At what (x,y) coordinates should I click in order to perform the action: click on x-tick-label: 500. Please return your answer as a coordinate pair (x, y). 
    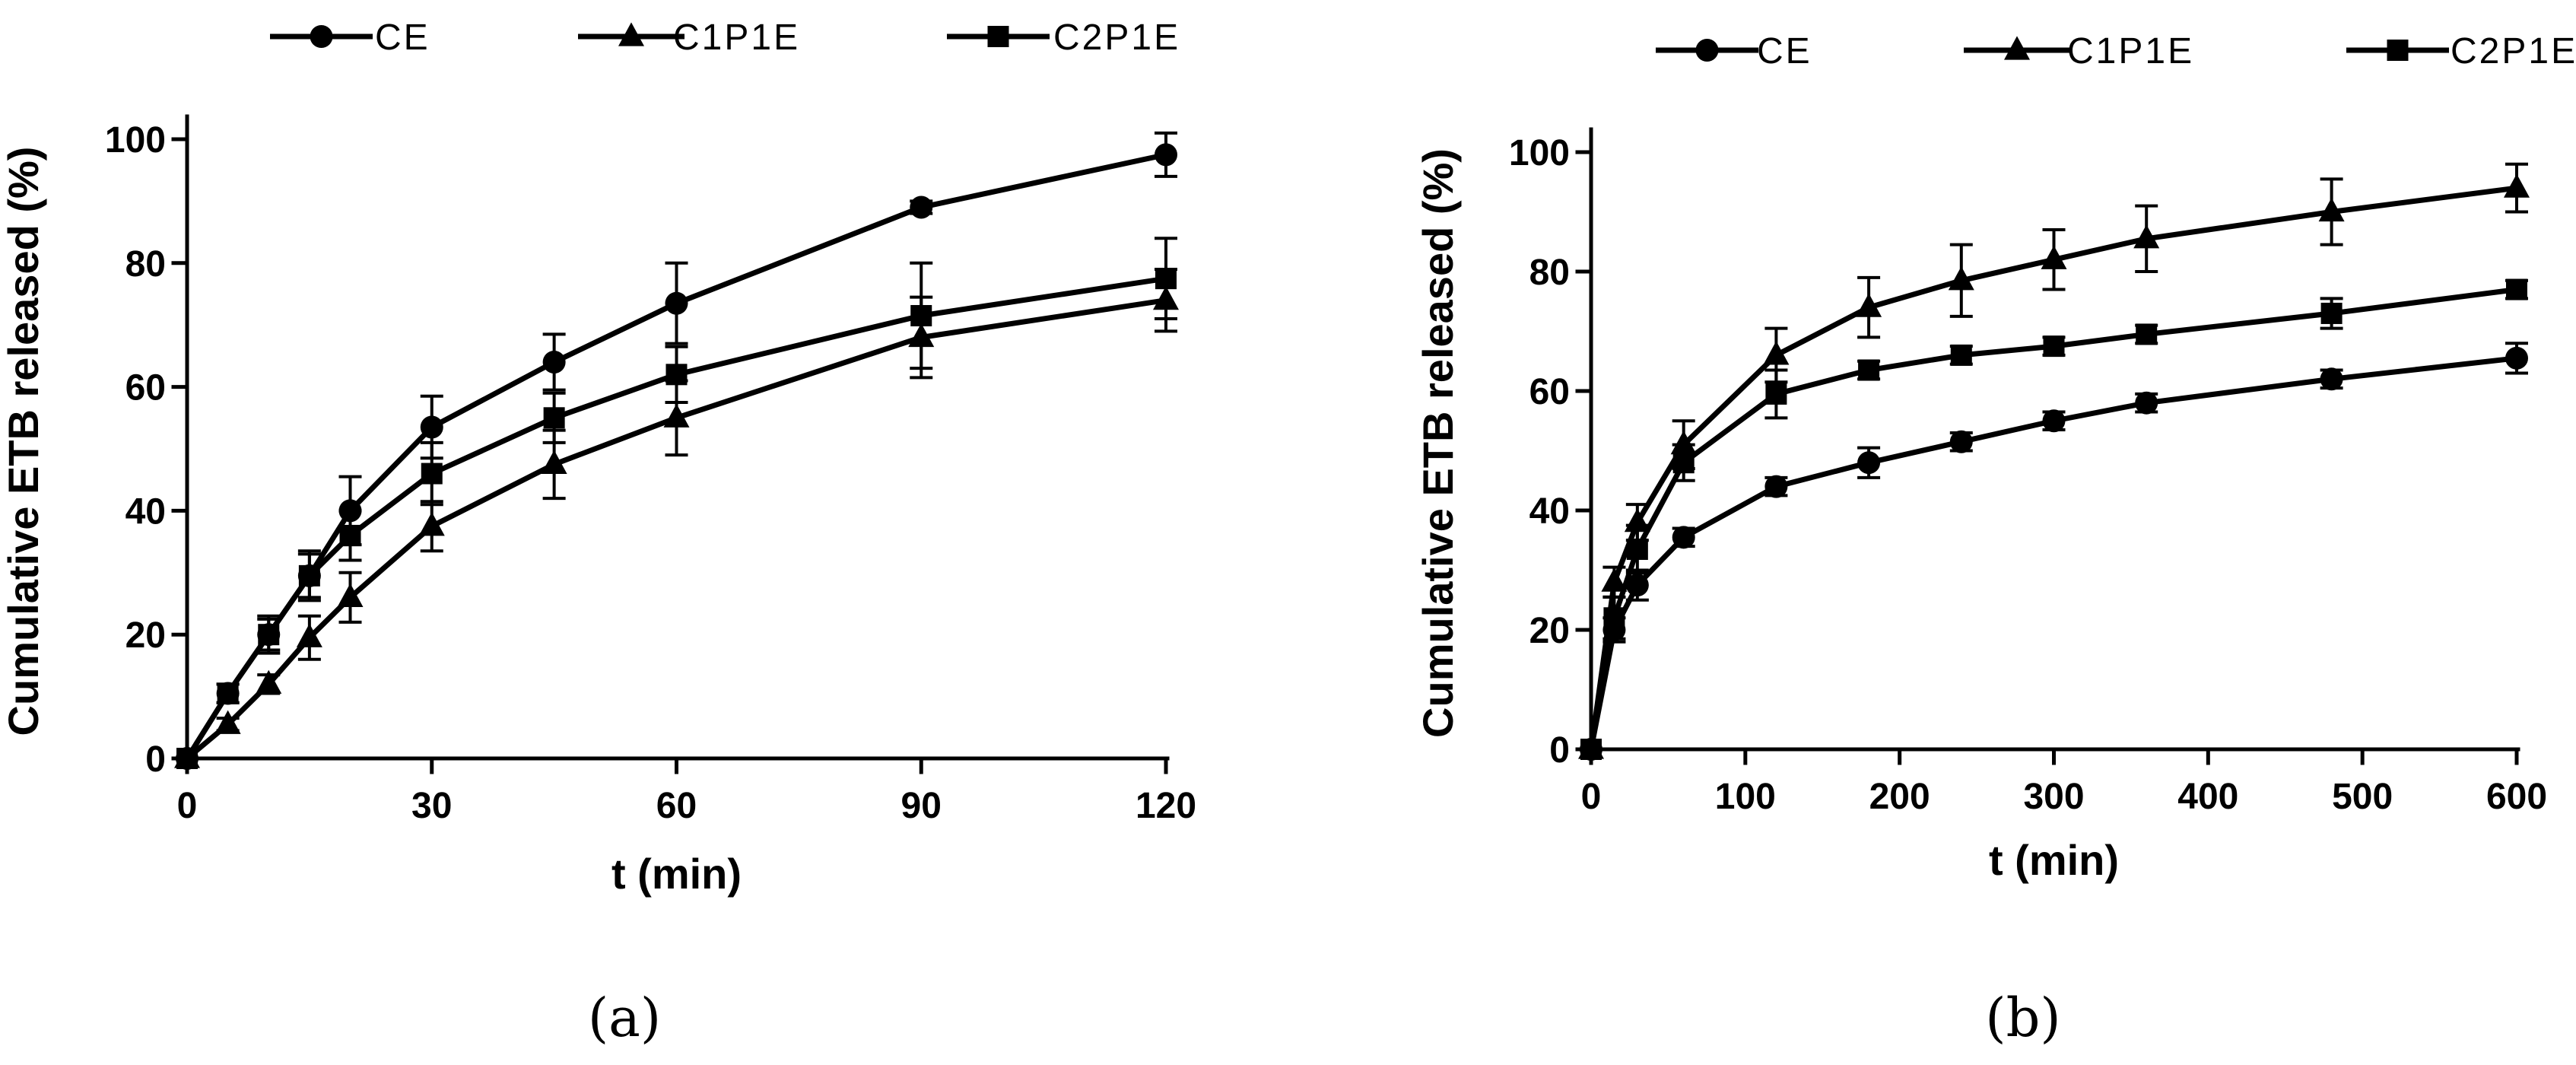
    Looking at the image, I should click on (2362, 797).